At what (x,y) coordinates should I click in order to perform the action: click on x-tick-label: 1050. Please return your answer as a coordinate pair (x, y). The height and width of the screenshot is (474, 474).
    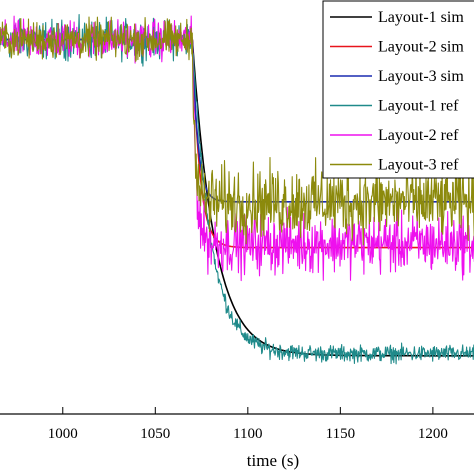
    Looking at the image, I should click on (155, 434).